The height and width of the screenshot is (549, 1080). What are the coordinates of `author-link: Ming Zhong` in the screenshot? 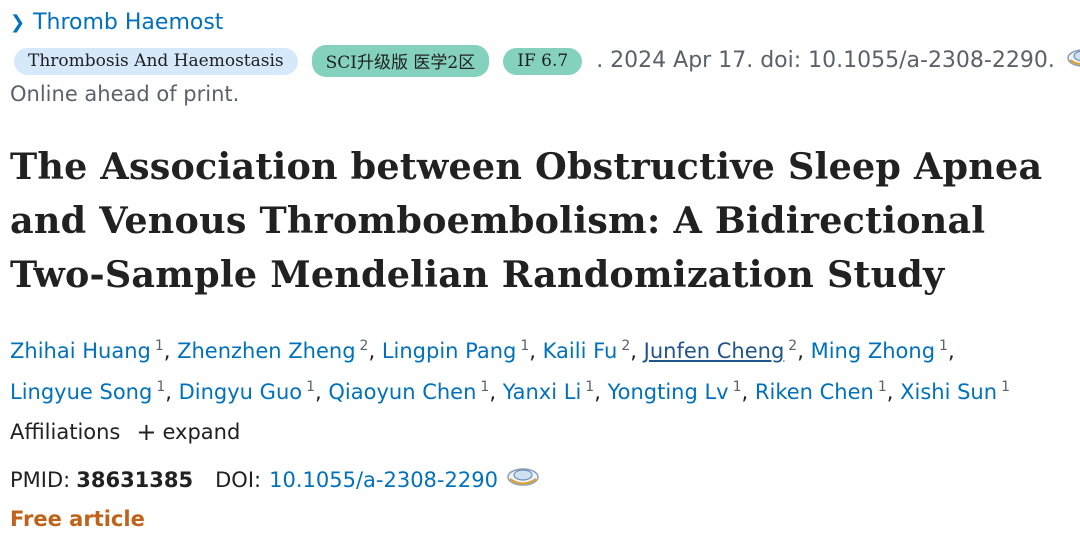 It's located at (873, 351).